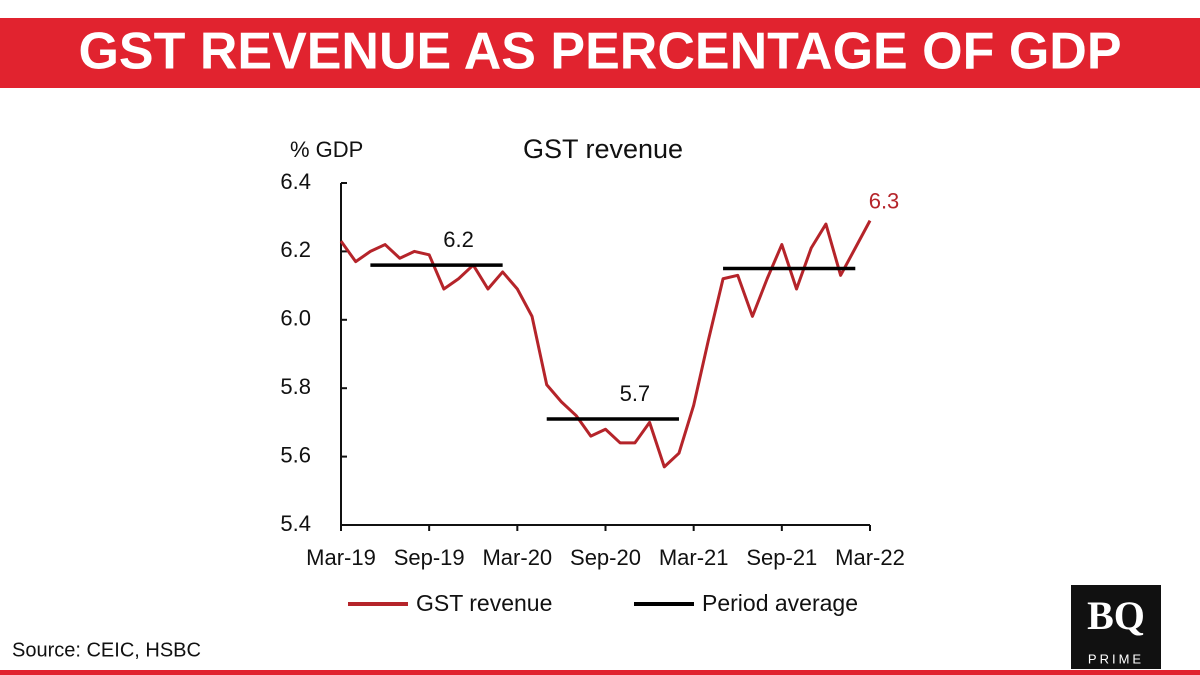 The image size is (1200, 675). I want to click on y-tick-label: 6.0, so click(295, 318).